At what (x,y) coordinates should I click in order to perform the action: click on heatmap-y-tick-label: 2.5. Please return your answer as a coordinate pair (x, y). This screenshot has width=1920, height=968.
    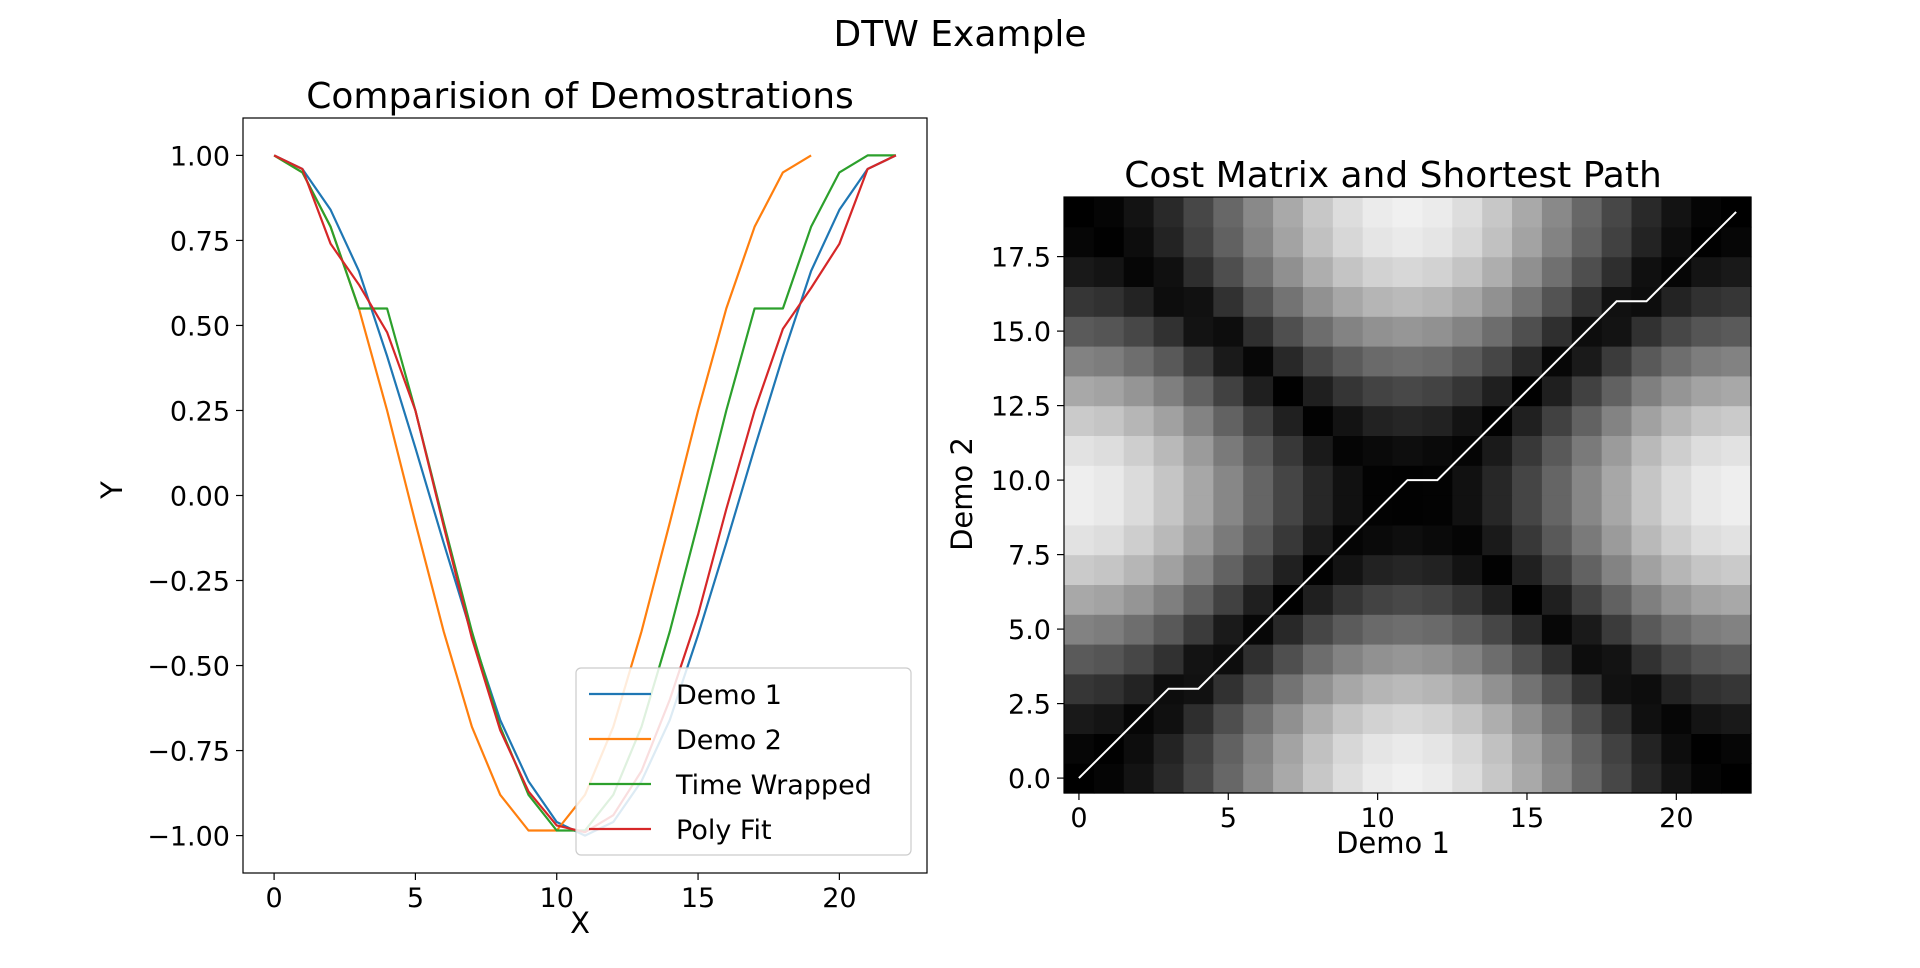
    Looking at the image, I should click on (1029, 705).